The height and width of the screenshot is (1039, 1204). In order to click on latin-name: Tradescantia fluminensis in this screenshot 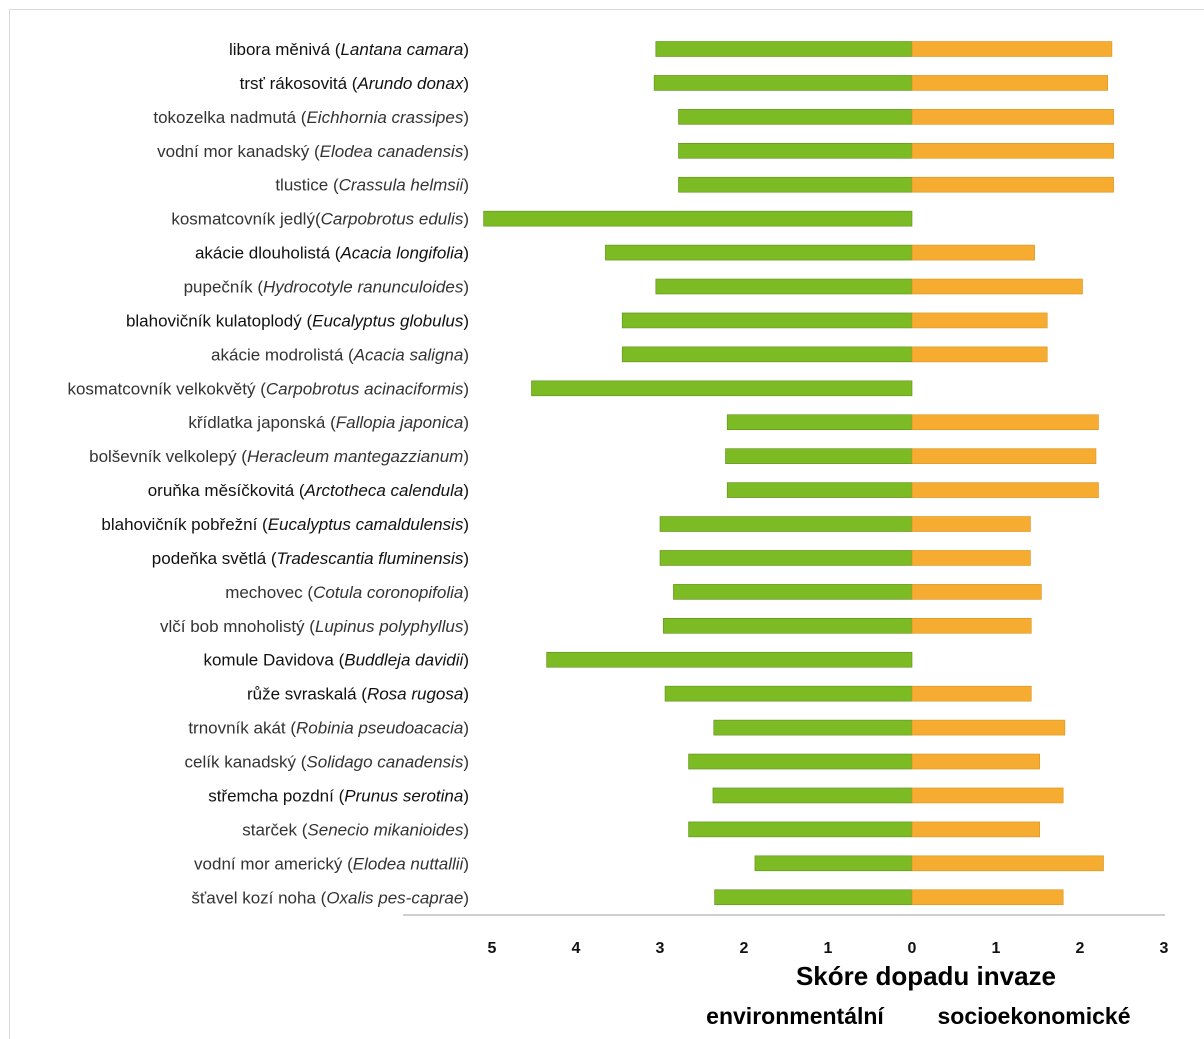, I will do `click(370, 558)`.